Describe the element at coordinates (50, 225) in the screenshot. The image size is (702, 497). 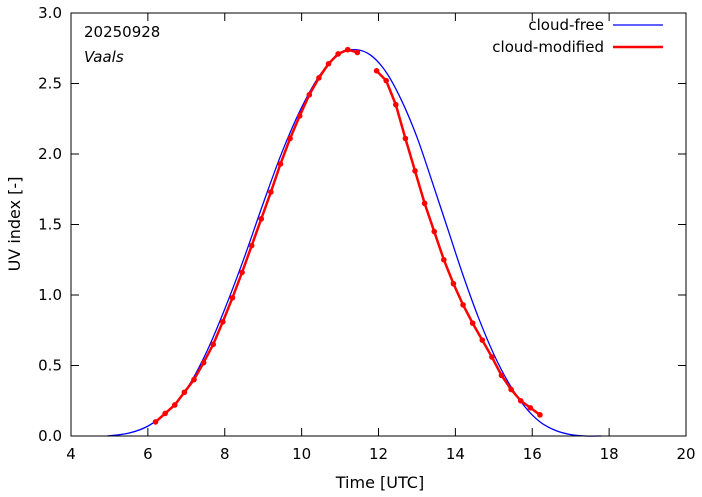
I see `y-tick-label: 1.5` at that location.